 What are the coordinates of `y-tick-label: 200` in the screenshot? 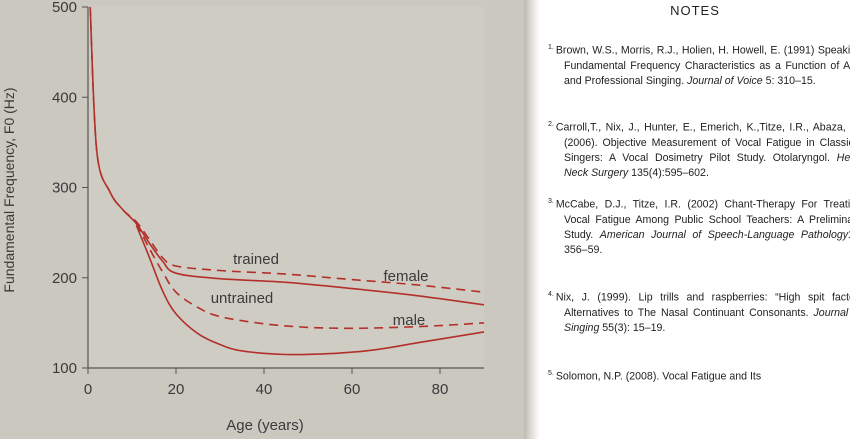 It's located at (64, 278).